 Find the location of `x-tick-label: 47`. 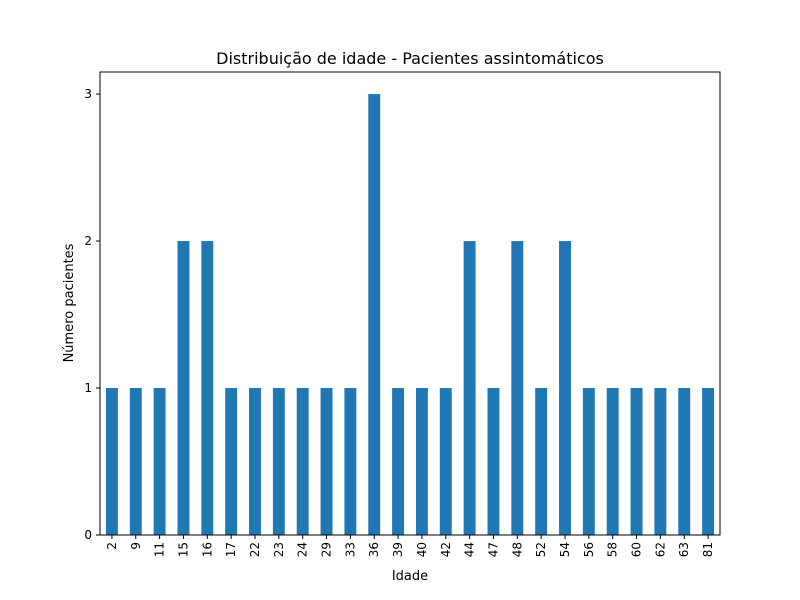

x-tick-label: 47 is located at coordinates (493, 549).